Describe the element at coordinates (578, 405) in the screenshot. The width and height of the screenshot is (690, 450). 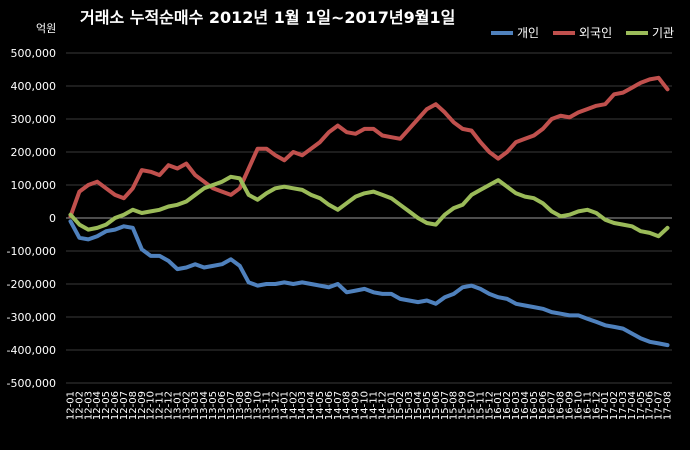
I see `x-tick-label: 16-10` at that location.